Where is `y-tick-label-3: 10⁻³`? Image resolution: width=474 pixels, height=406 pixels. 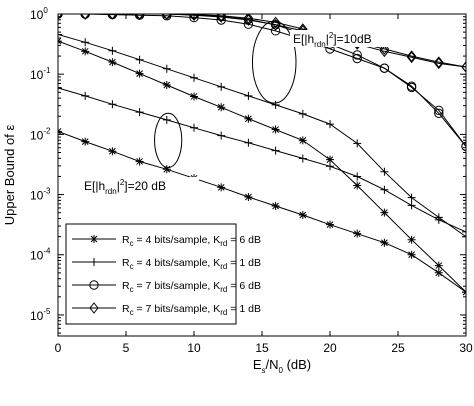 y-tick-label-3: 10⁻³ is located at coordinates (40, 195).